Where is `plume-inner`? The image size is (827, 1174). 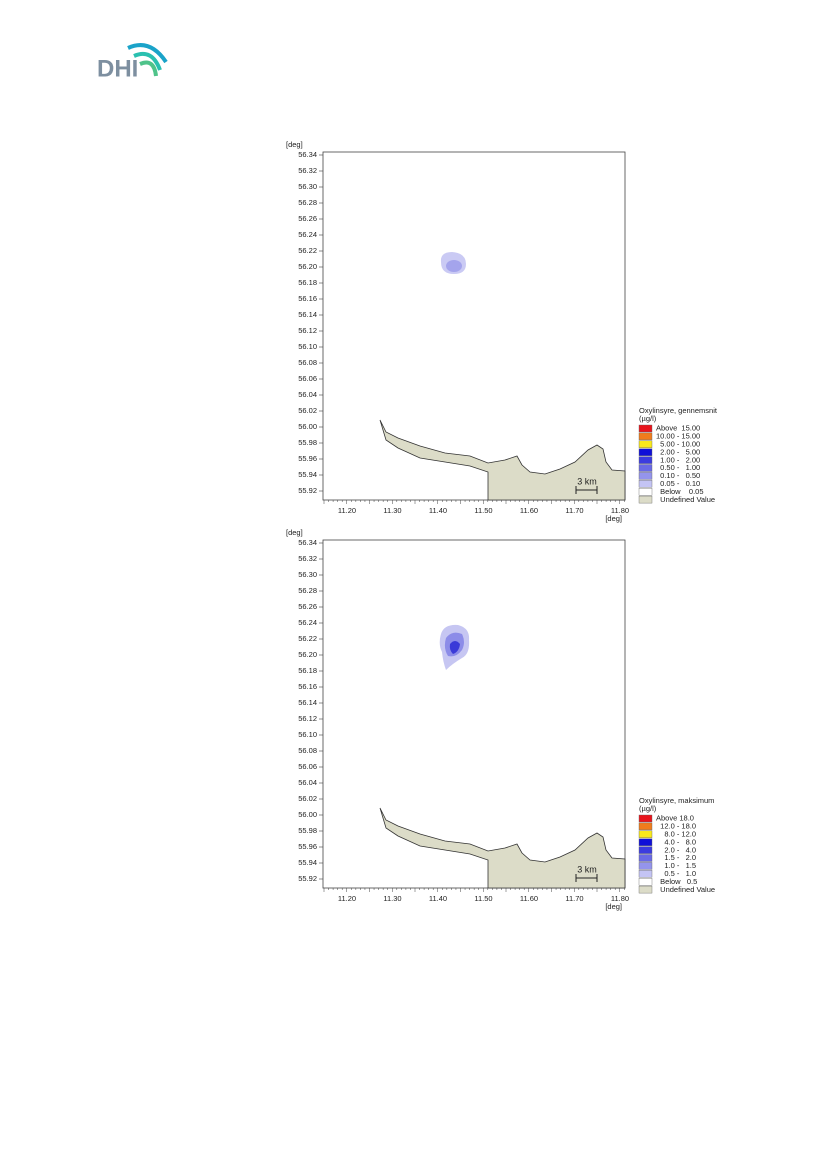
plume-inner is located at coordinates (454, 266).